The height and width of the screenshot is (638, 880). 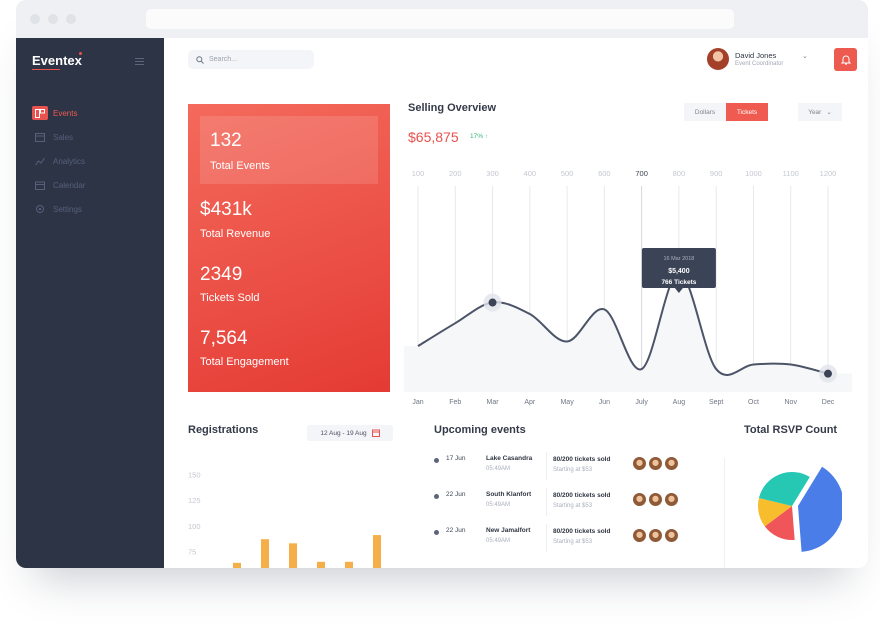 What do you see at coordinates (530, 173) in the screenshot?
I see `top-axis-tick: 400` at bounding box center [530, 173].